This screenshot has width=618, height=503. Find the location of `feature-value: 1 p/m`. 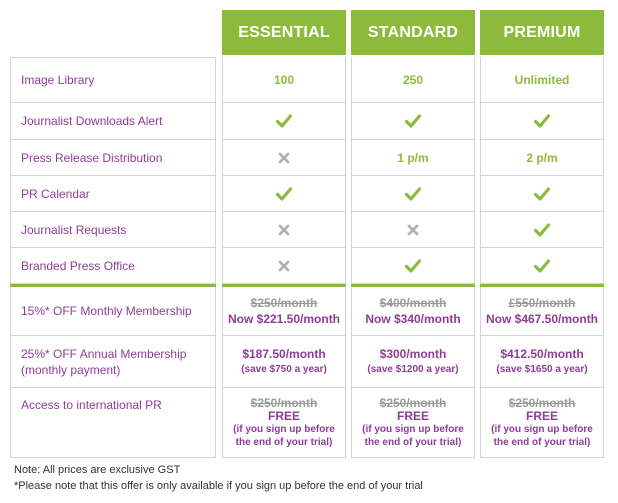

feature-value: 1 p/m is located at coordinates (413, 158).